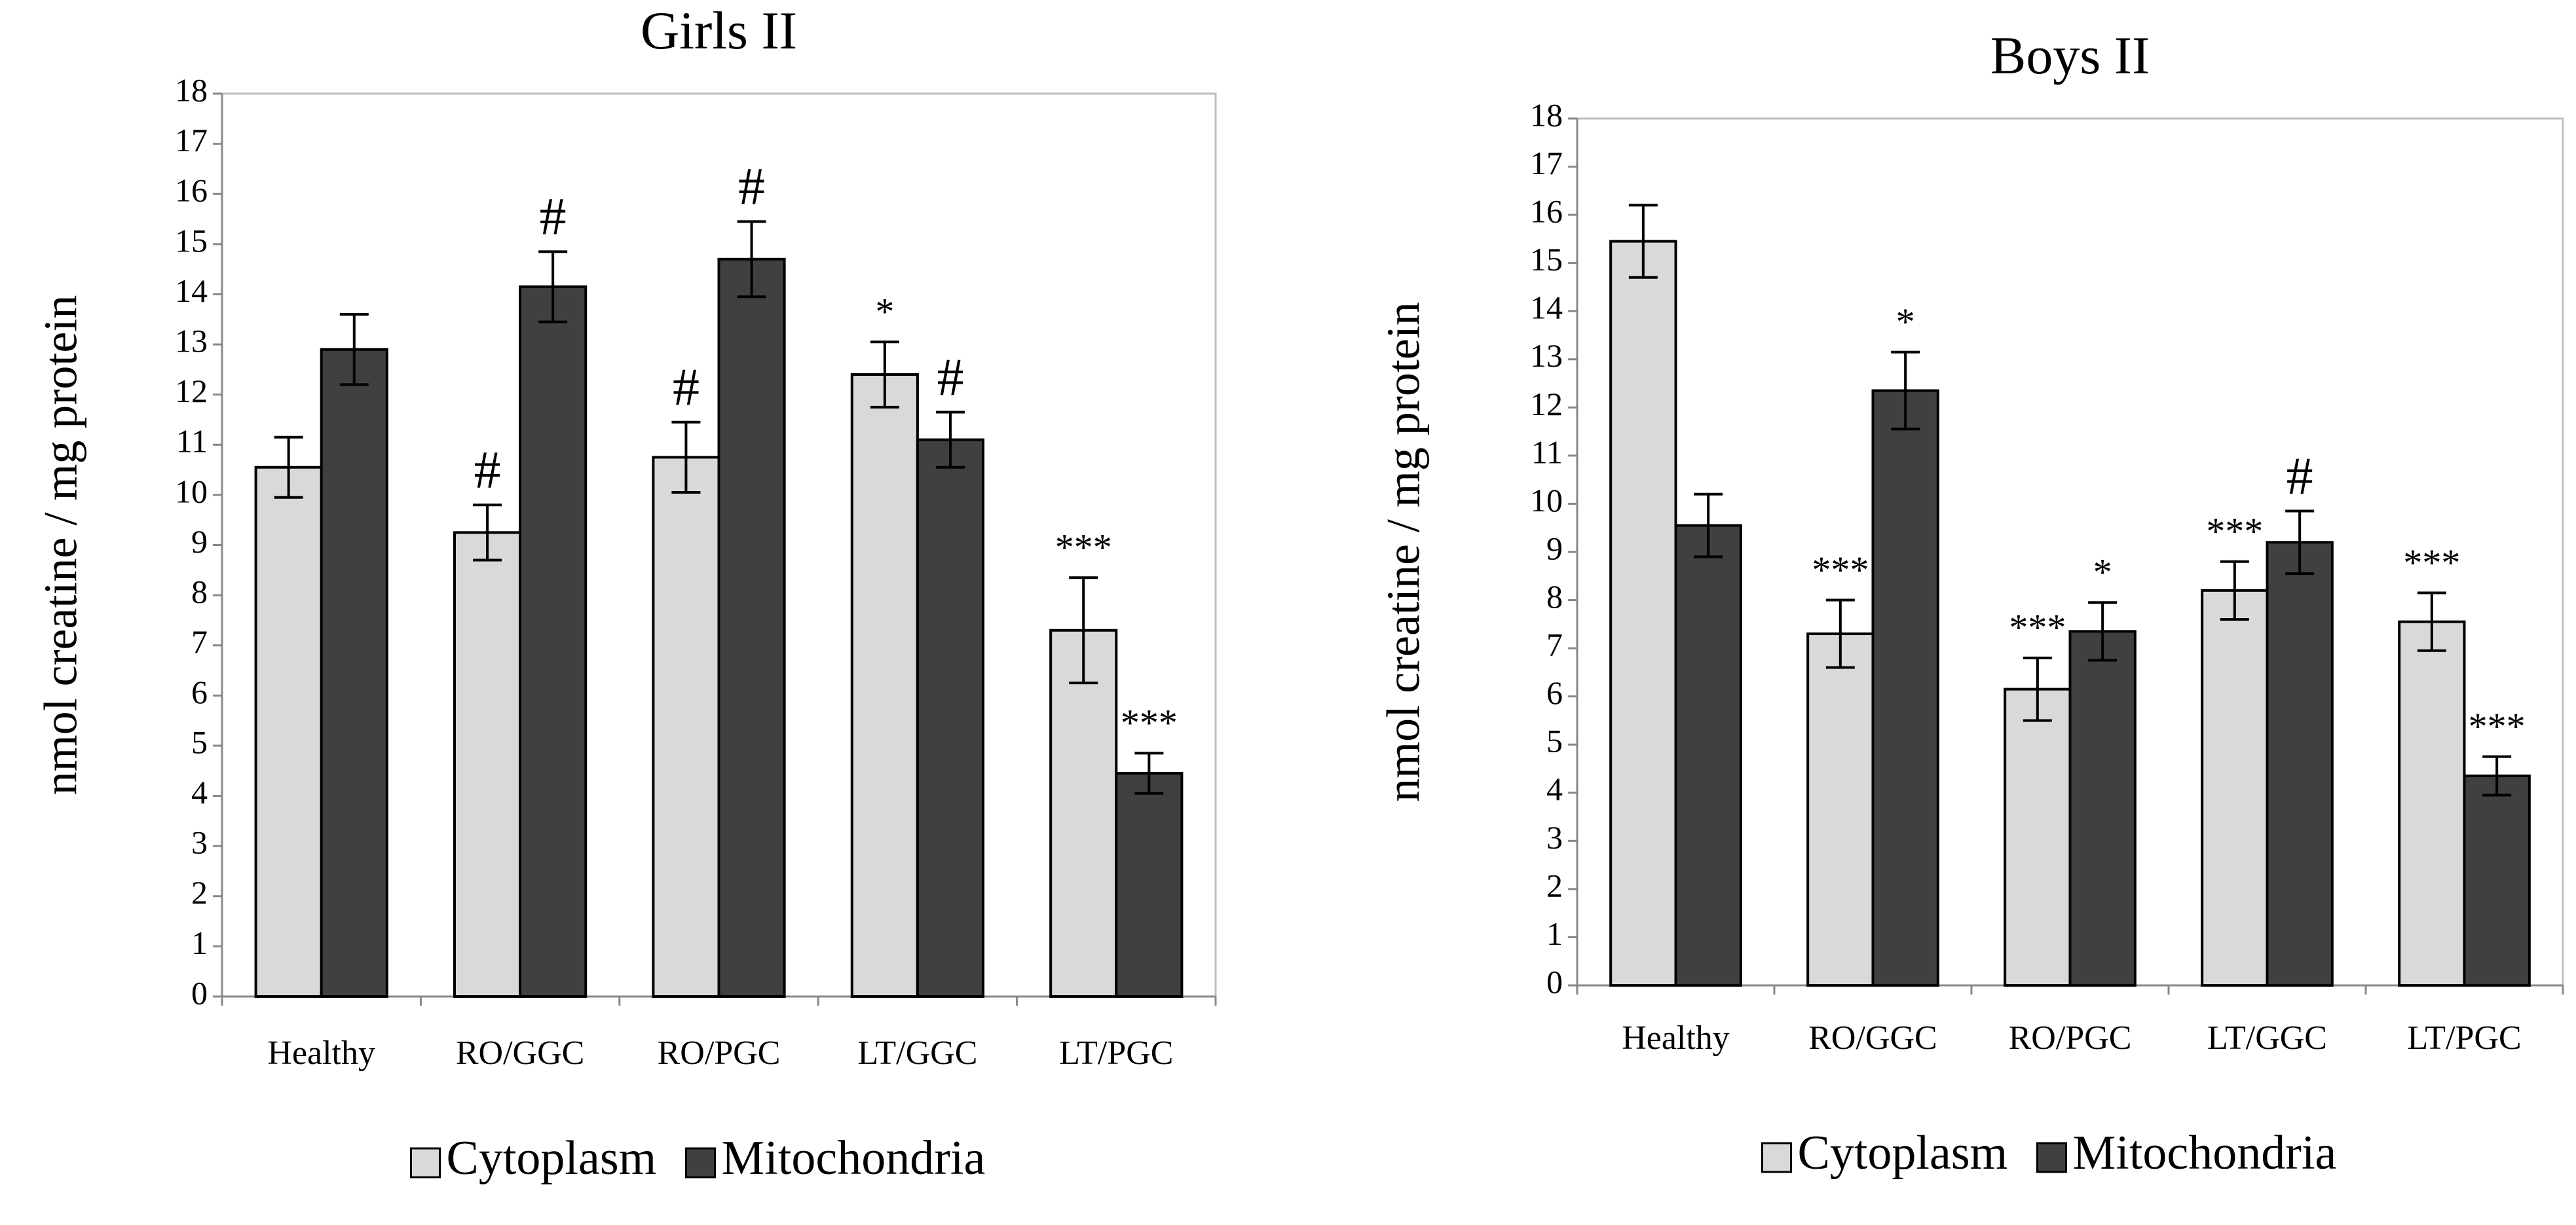 This screenshot has height=1225, width=2576. I want to click on chart-title: Girls II, so click(719, 31).